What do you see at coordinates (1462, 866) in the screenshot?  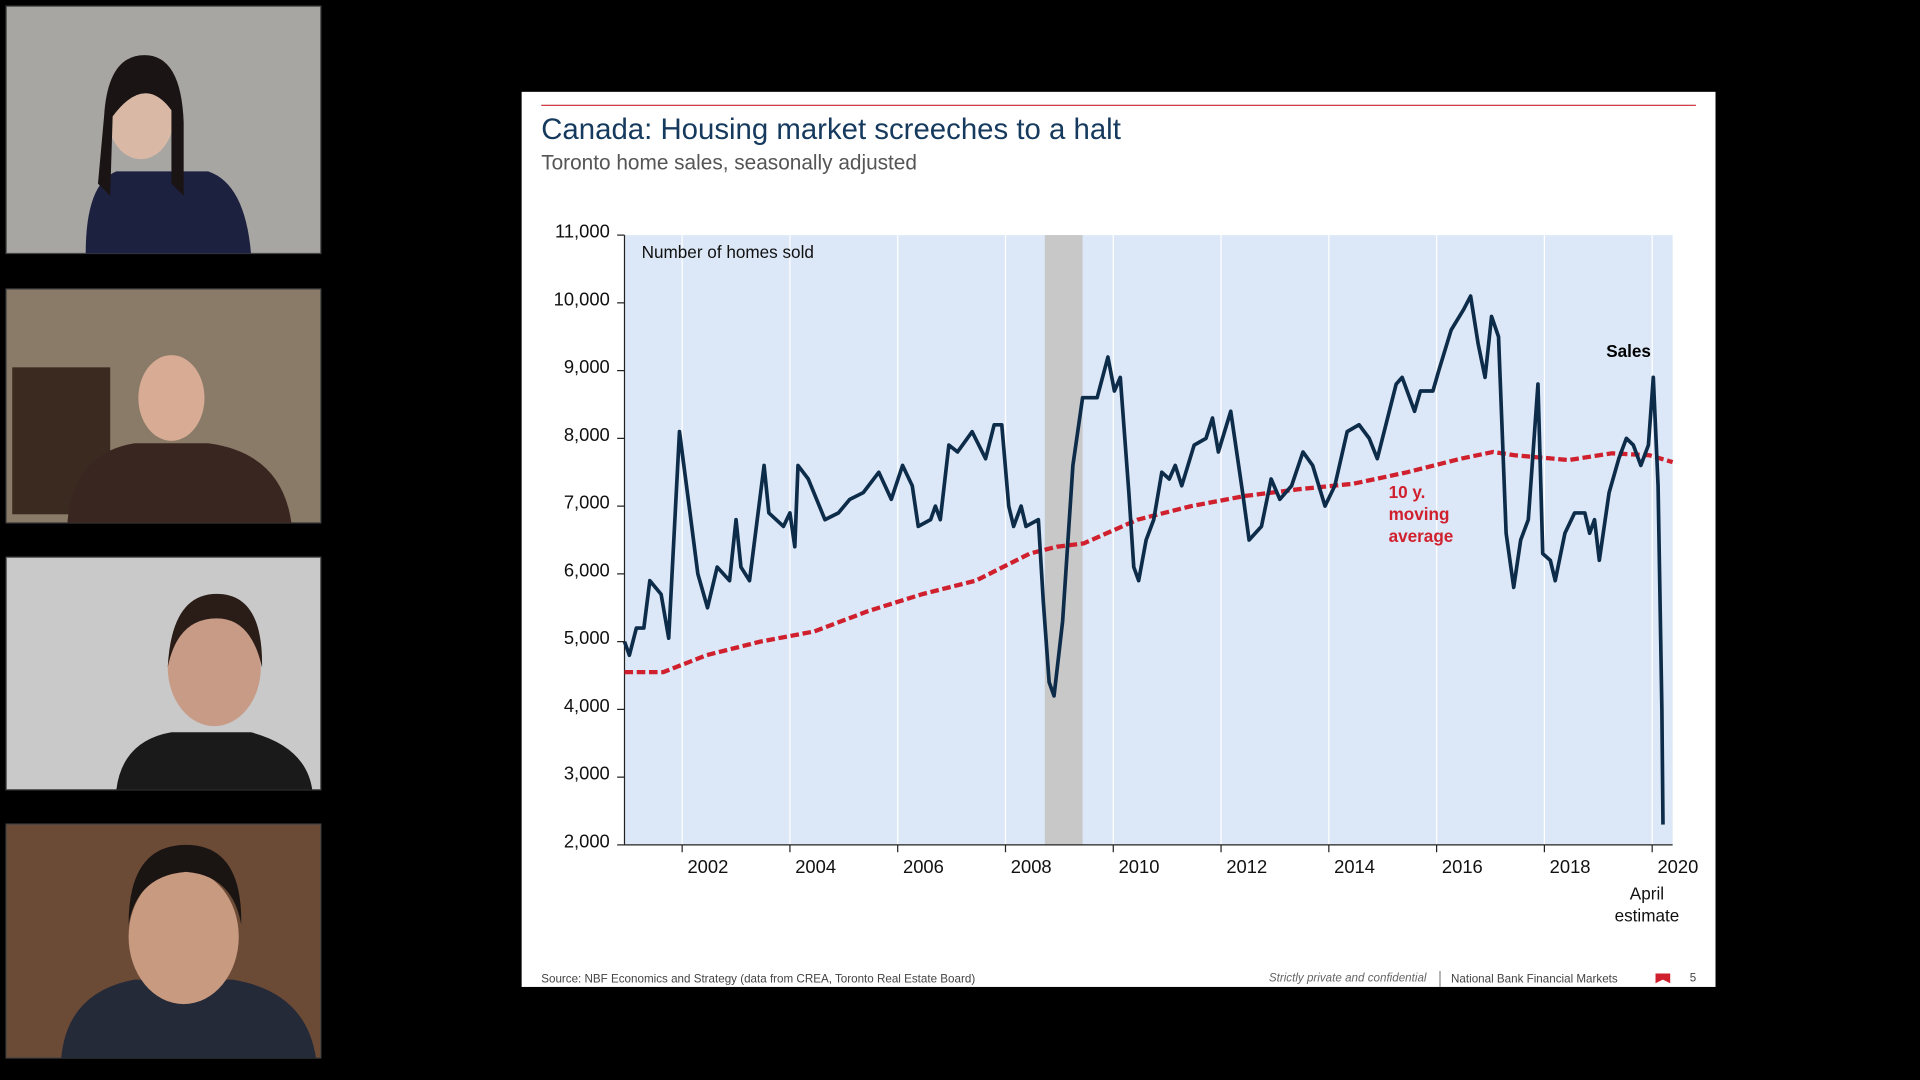 I see `x-tick-label: 2016` at bounding box center [1462, 866].